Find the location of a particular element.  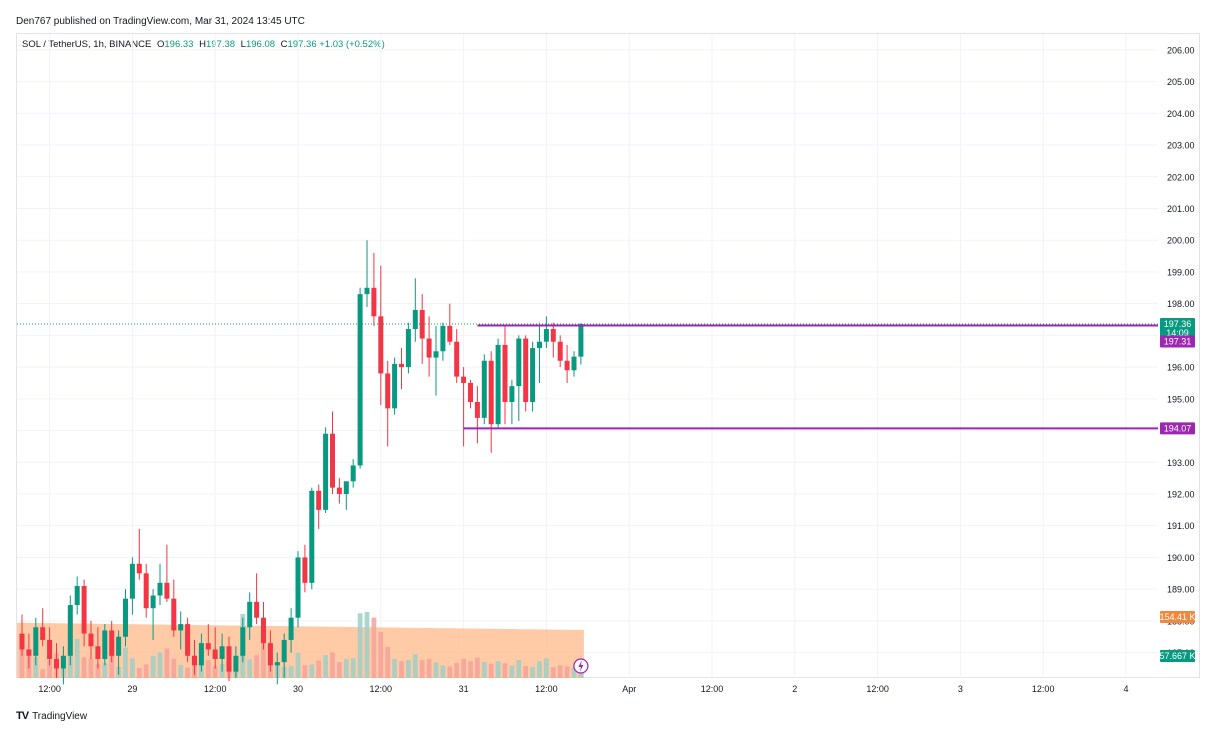

tradingview-logo-icon: TV is located at coordinates (22, 716).